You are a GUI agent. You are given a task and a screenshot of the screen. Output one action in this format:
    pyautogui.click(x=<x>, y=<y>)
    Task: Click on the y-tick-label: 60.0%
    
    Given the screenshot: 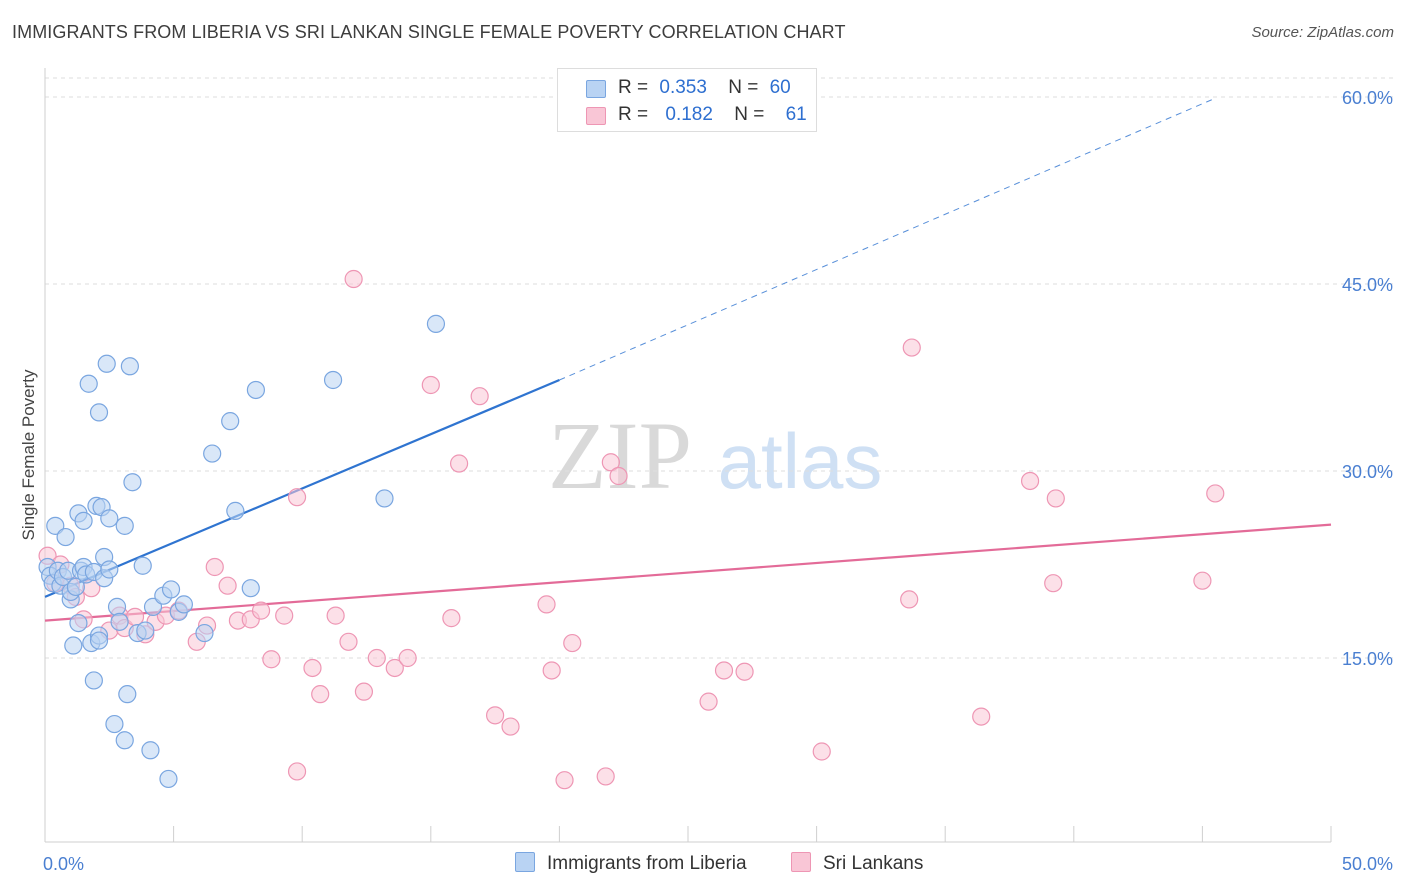 What is the action you would take?
    pyautogui.click(x=1367, y=98)
    